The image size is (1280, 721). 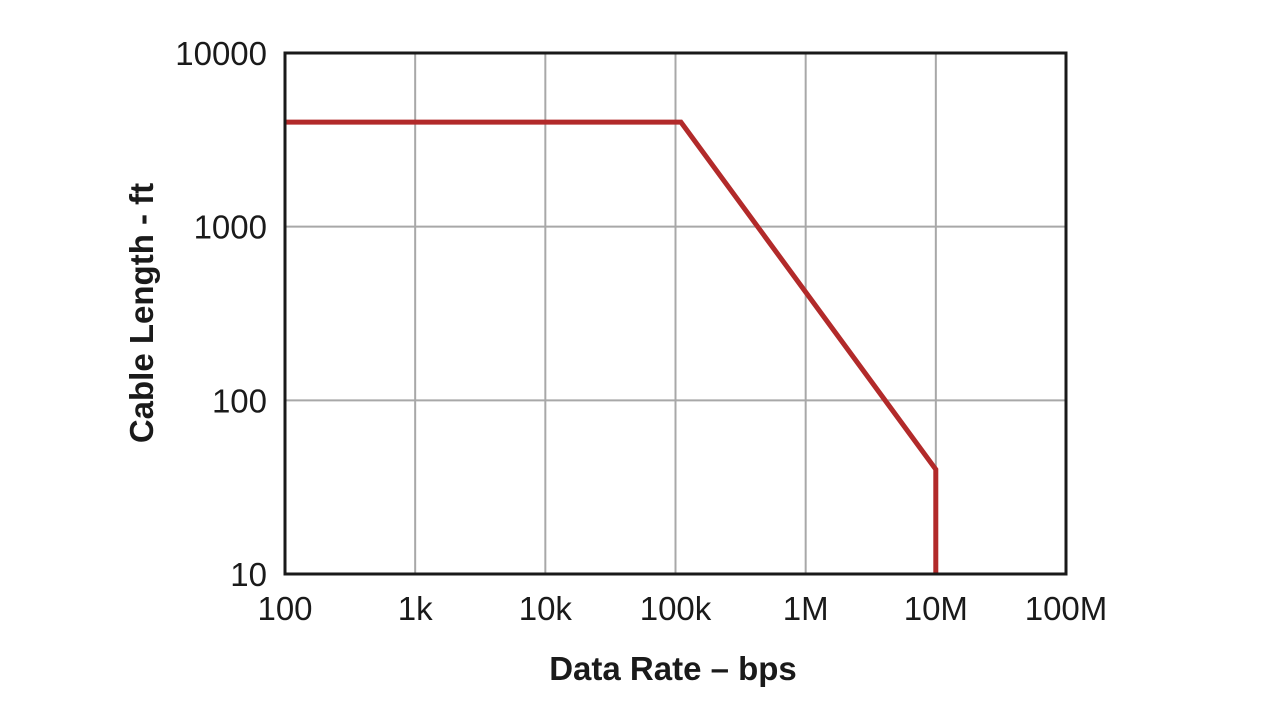 I want to click on y-tick-label: 10, so click(x=248, y=574).